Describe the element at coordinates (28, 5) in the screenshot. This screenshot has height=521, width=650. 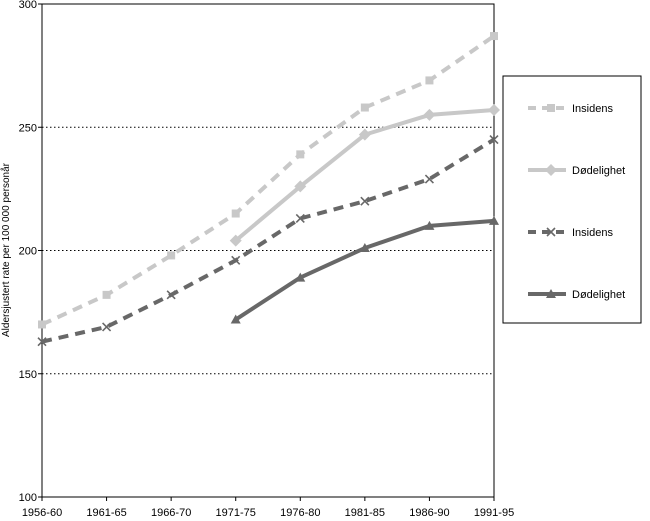
I see `y-tick-label: 300` at that location.